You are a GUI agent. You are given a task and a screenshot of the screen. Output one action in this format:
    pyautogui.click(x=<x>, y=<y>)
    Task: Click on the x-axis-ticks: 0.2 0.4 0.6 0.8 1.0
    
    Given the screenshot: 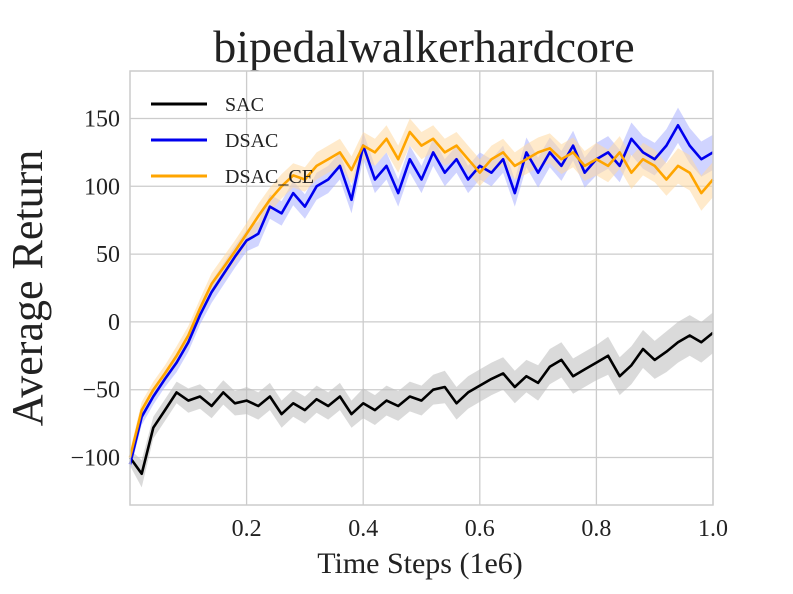 What is the action you would take?
    pyautogui.click(x=480, y=529)
    